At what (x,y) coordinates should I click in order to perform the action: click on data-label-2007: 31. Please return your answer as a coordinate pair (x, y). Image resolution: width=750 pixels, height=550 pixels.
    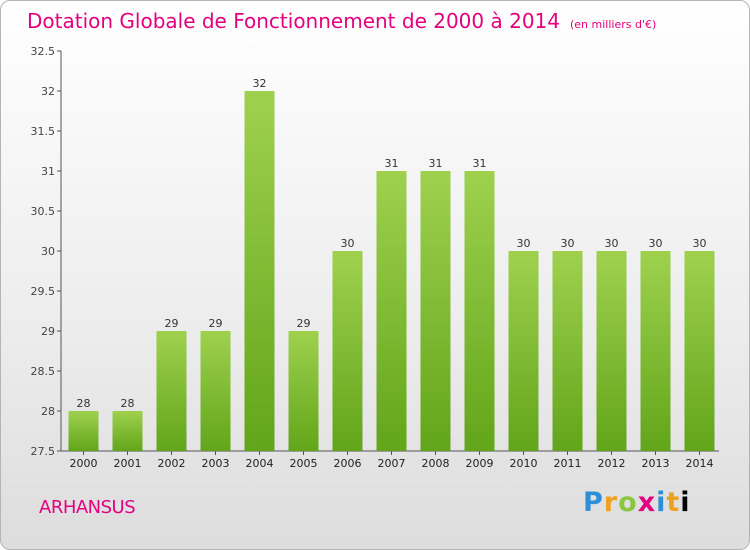
    Looking at the image, I should click on (392, 163).